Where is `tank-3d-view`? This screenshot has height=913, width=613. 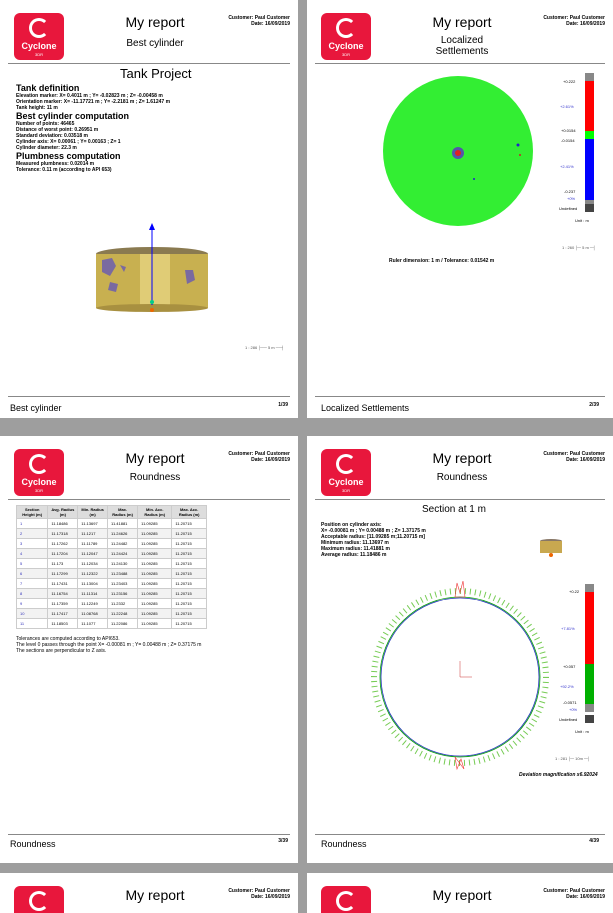 tank-3d-view is located at coordinates (152, 267).